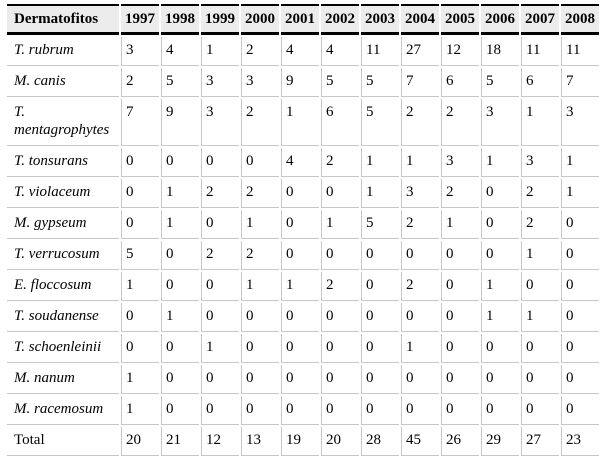 The image size is (605, 458). Describe the element at coordinates (63, 19) in the screenshot. I see `row-label-column-header: Dermatofitos` at that location.